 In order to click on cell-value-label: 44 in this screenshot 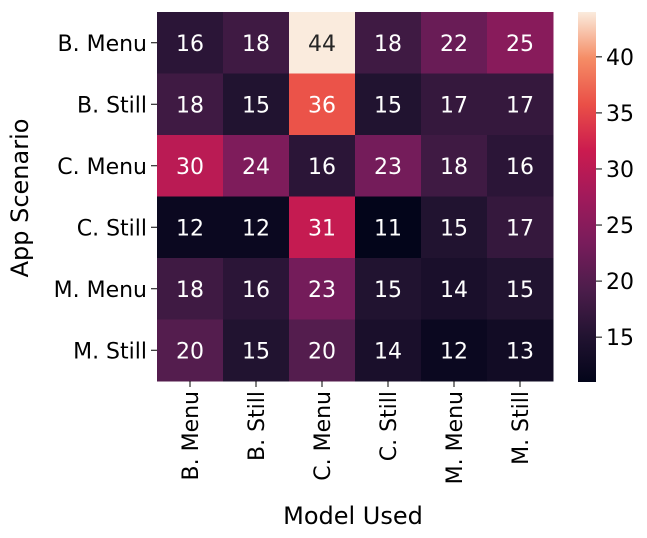, I will do `click(322, 44)`.